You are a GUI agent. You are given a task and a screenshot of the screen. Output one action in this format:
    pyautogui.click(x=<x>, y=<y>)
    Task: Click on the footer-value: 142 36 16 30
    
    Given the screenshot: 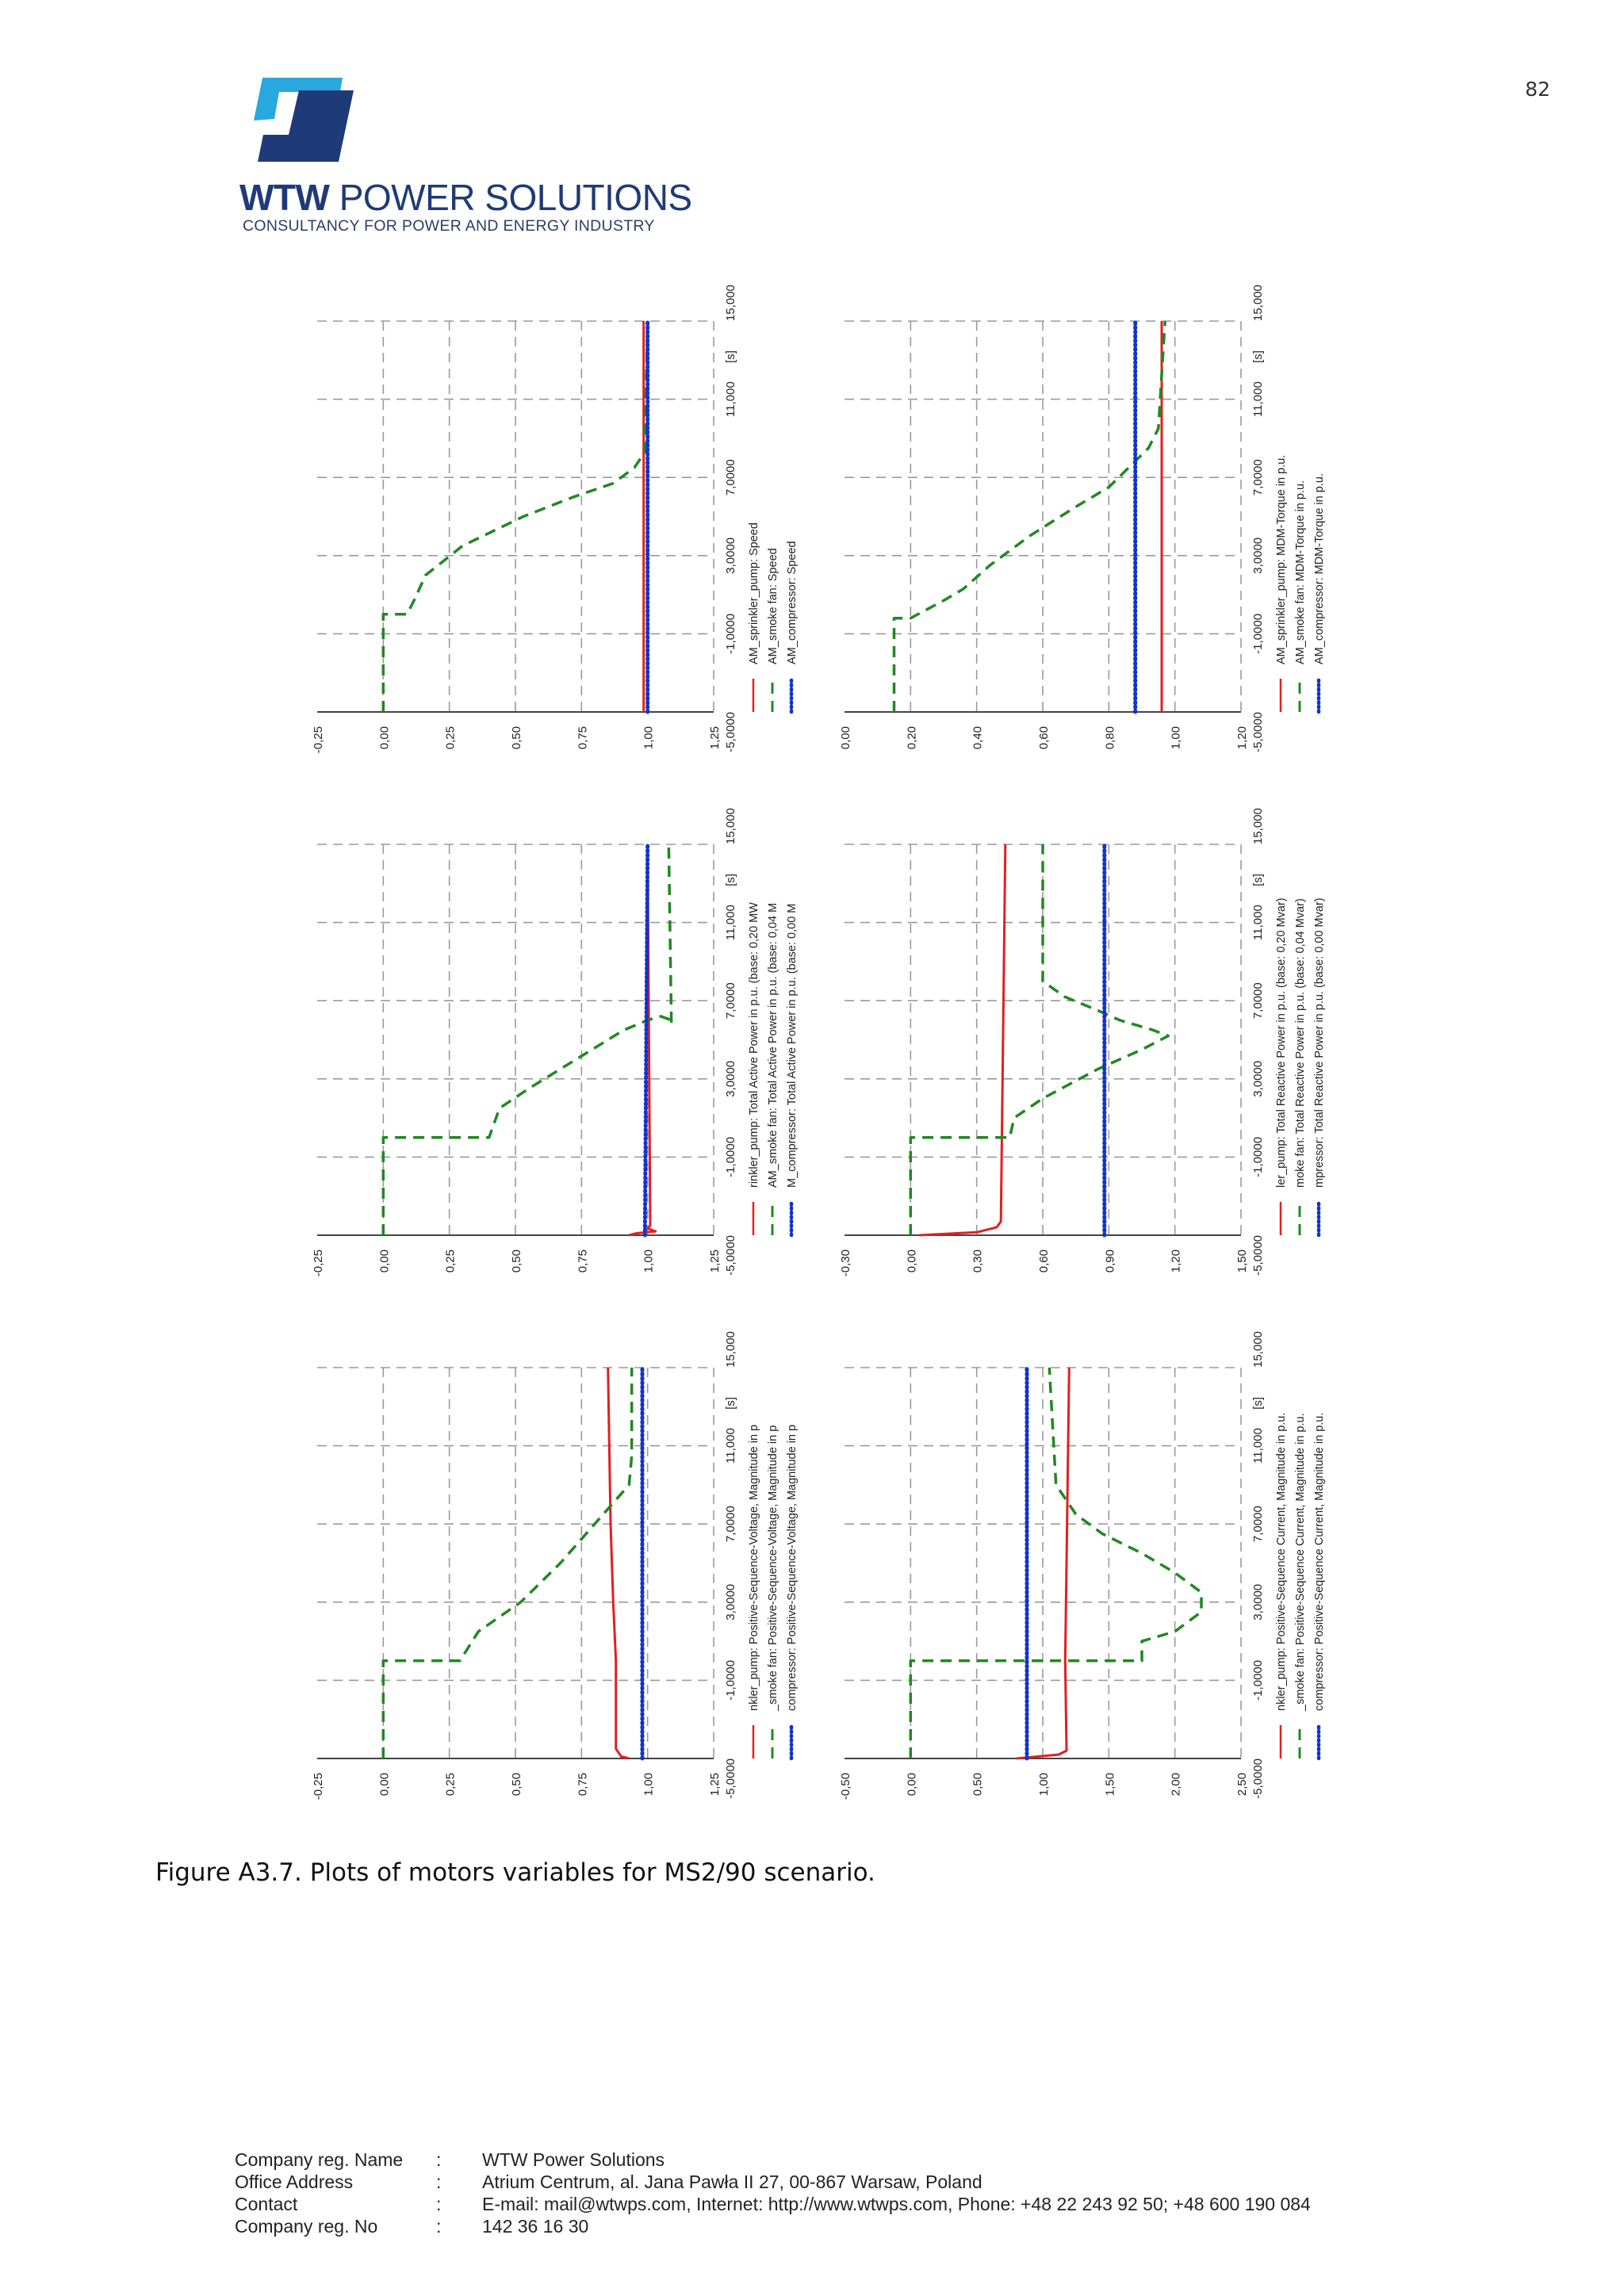 What is the action you would take?
    pyautogui.click(x=535, y=2226)
    